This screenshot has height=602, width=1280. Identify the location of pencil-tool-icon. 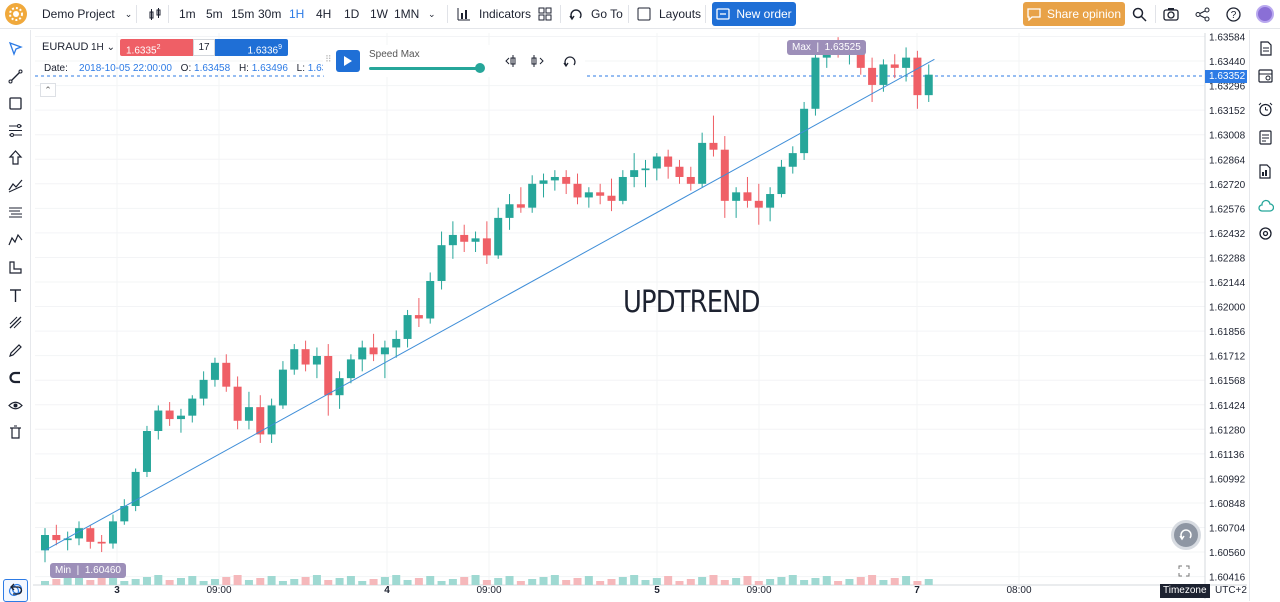
(15, 350).